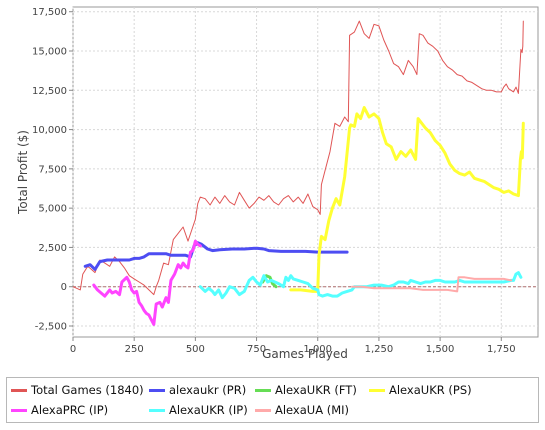 The image size is (545, 430). I want to click on y-axis-label: Total Profit ($), so click(23, 172).